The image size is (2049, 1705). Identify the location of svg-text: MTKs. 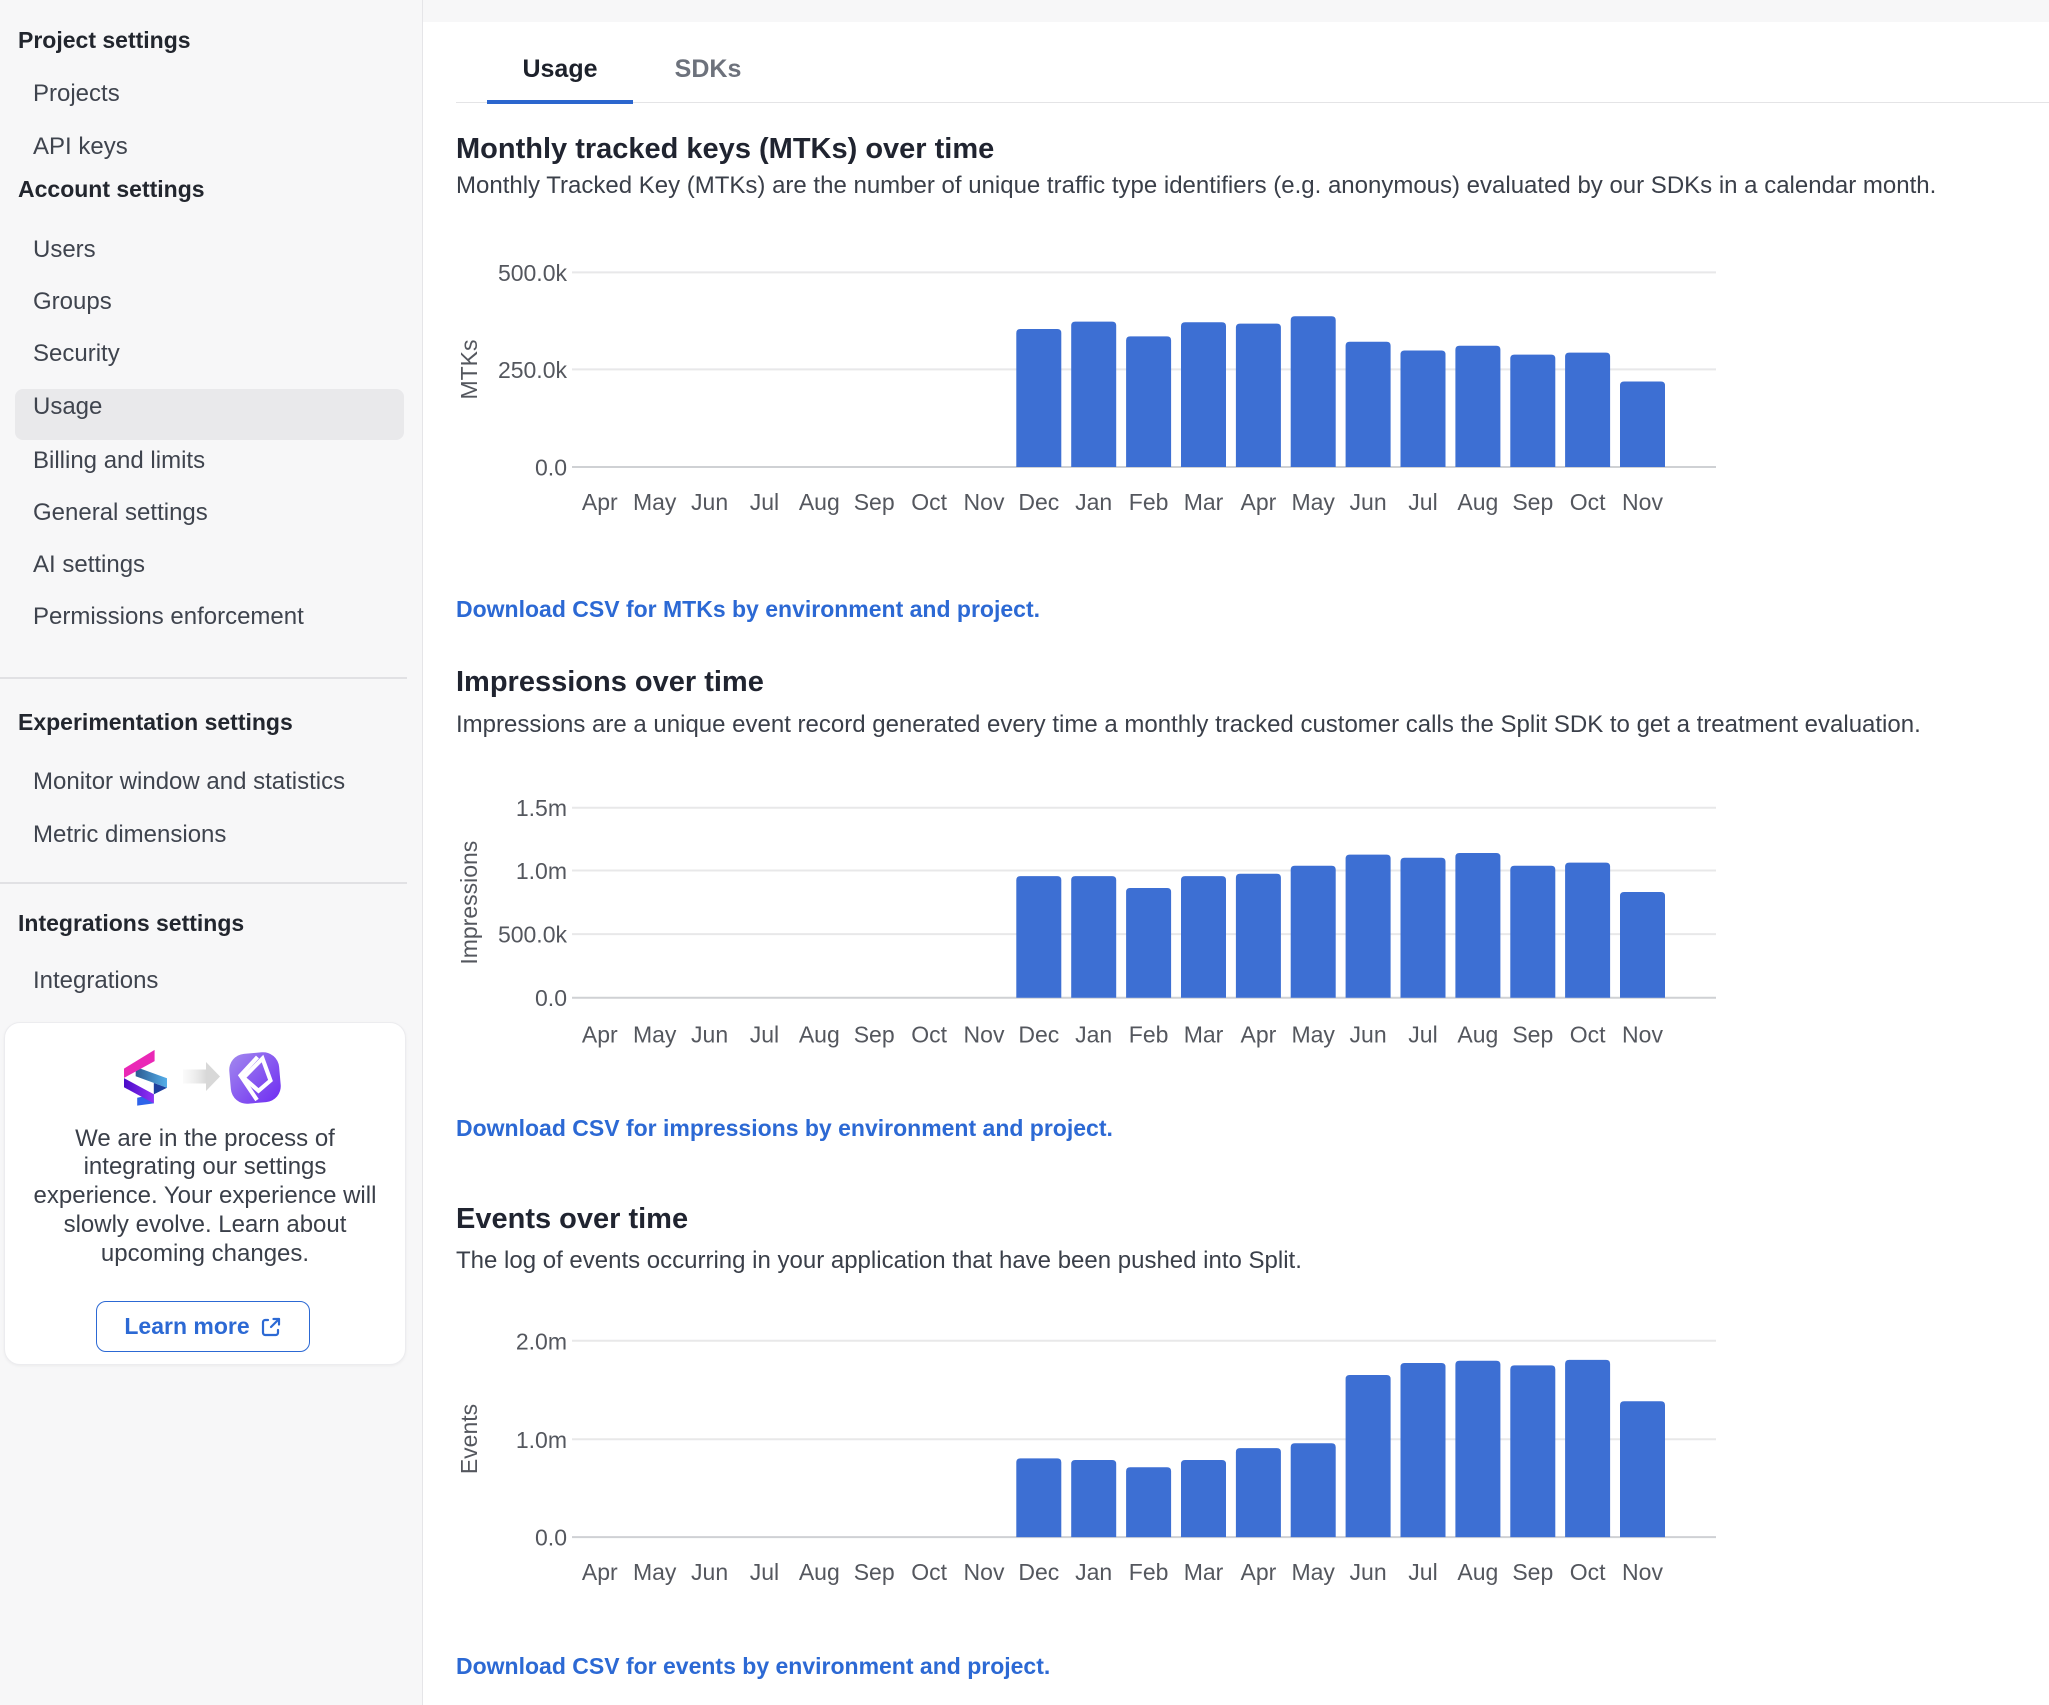
(469, 369).